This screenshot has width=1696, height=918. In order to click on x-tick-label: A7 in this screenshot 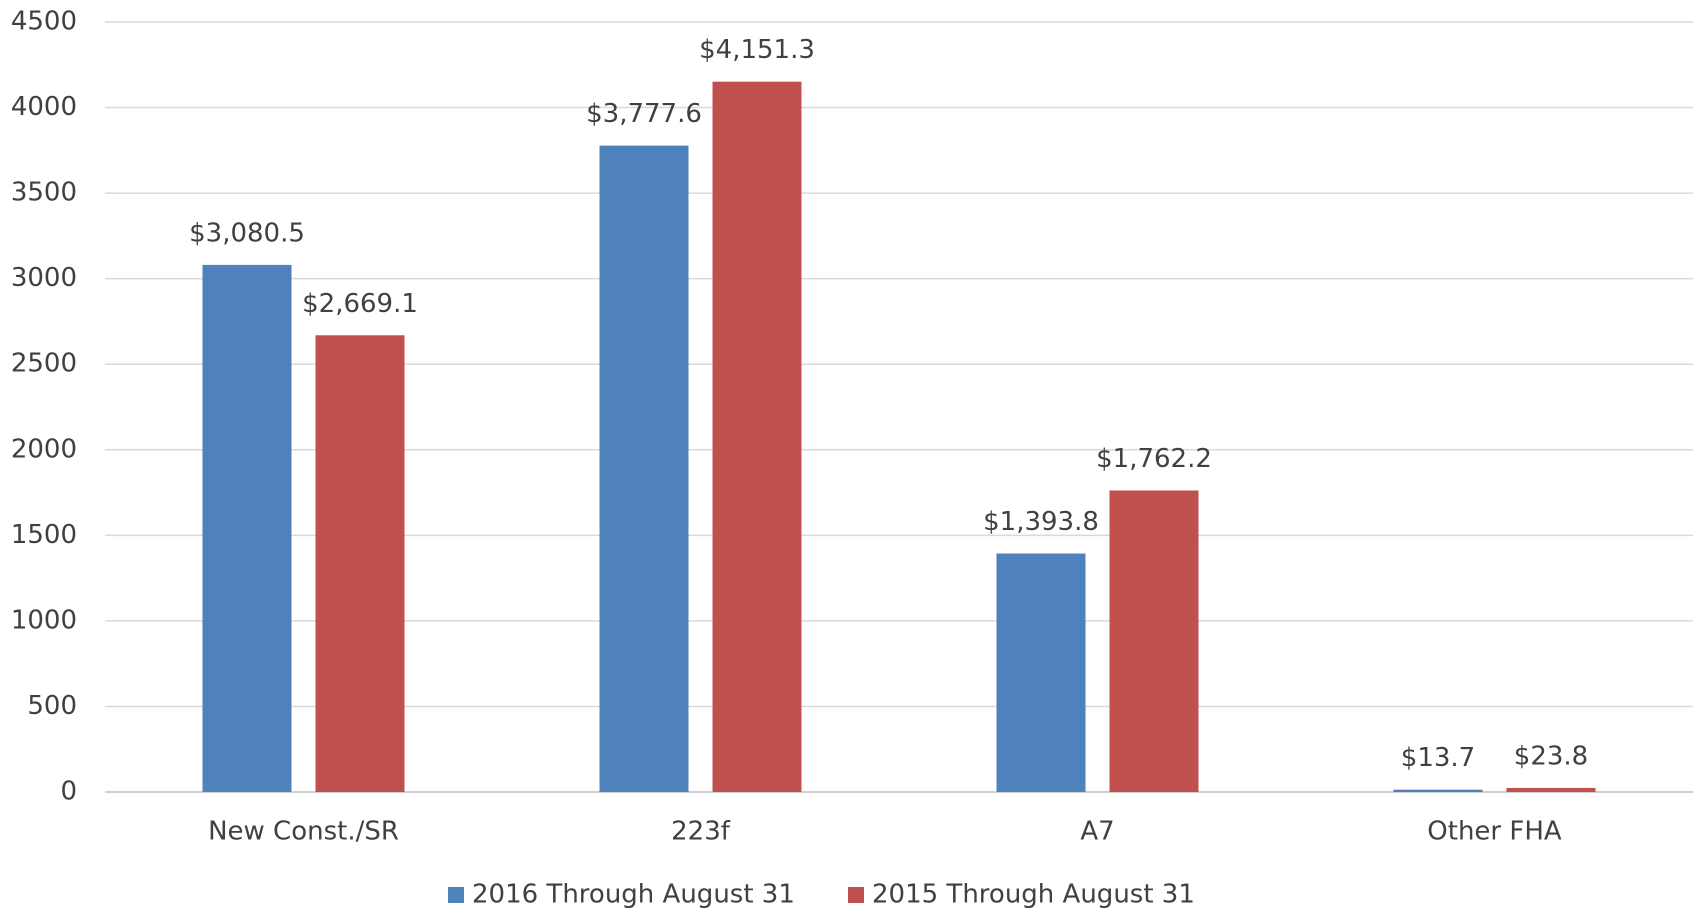, I will do `click(1097, 832)`.